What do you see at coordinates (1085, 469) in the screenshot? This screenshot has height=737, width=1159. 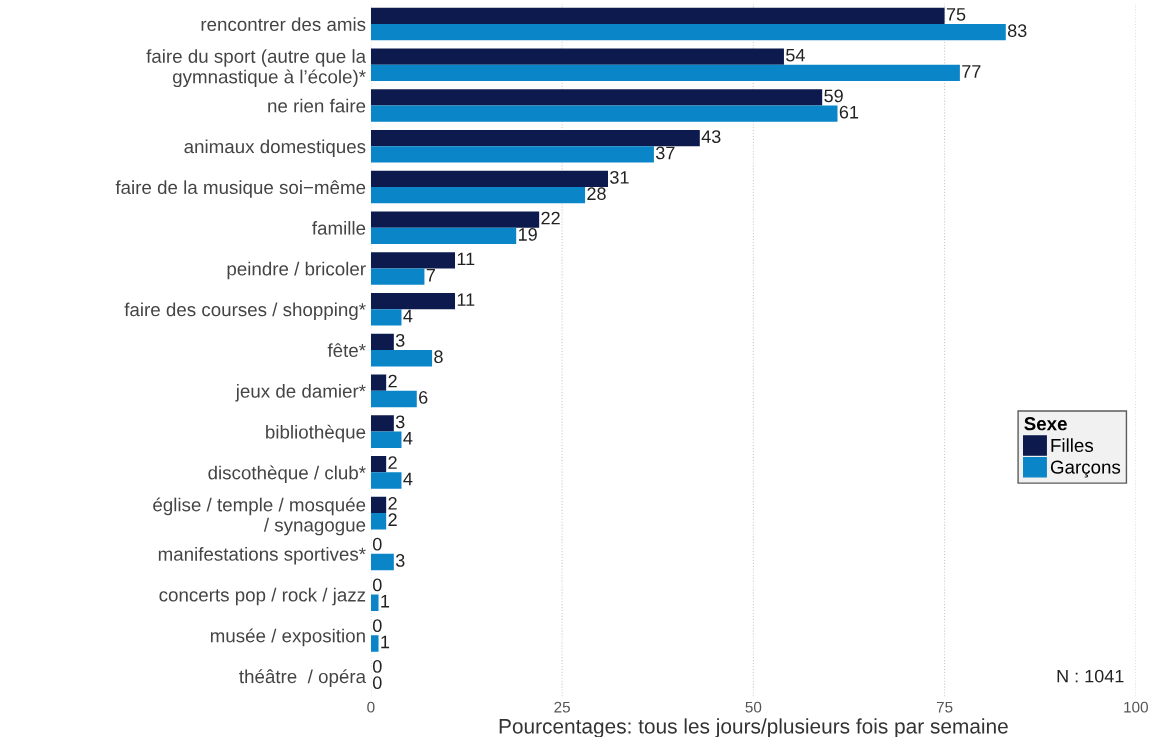 I see `legend-label: Garçons` at bounding box center [1085, 469].